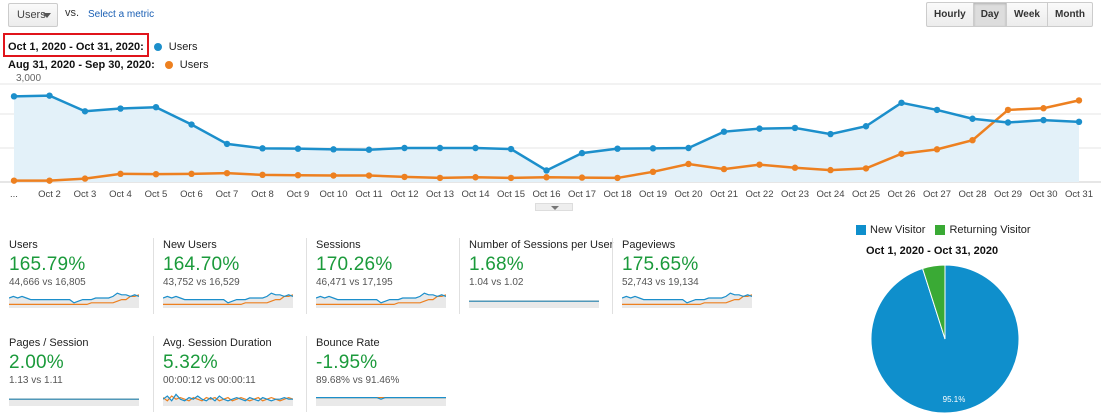 The height and width of the screenshot is (420, 1101). I want to click on sparkline-area, so click(534, 304).